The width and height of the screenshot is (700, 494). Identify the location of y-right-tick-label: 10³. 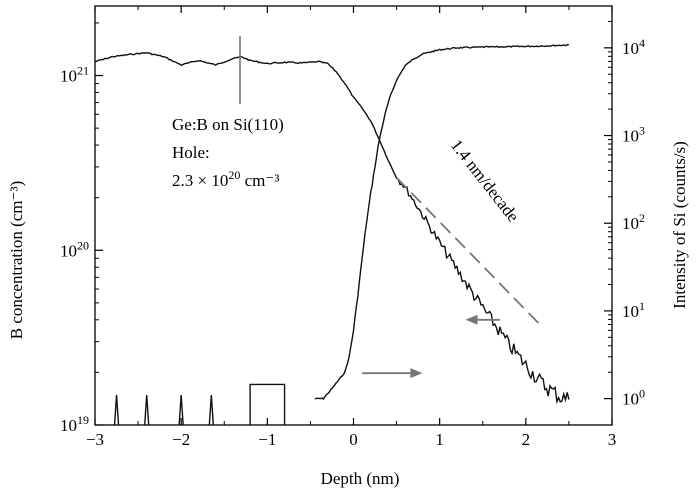
(633, 135).